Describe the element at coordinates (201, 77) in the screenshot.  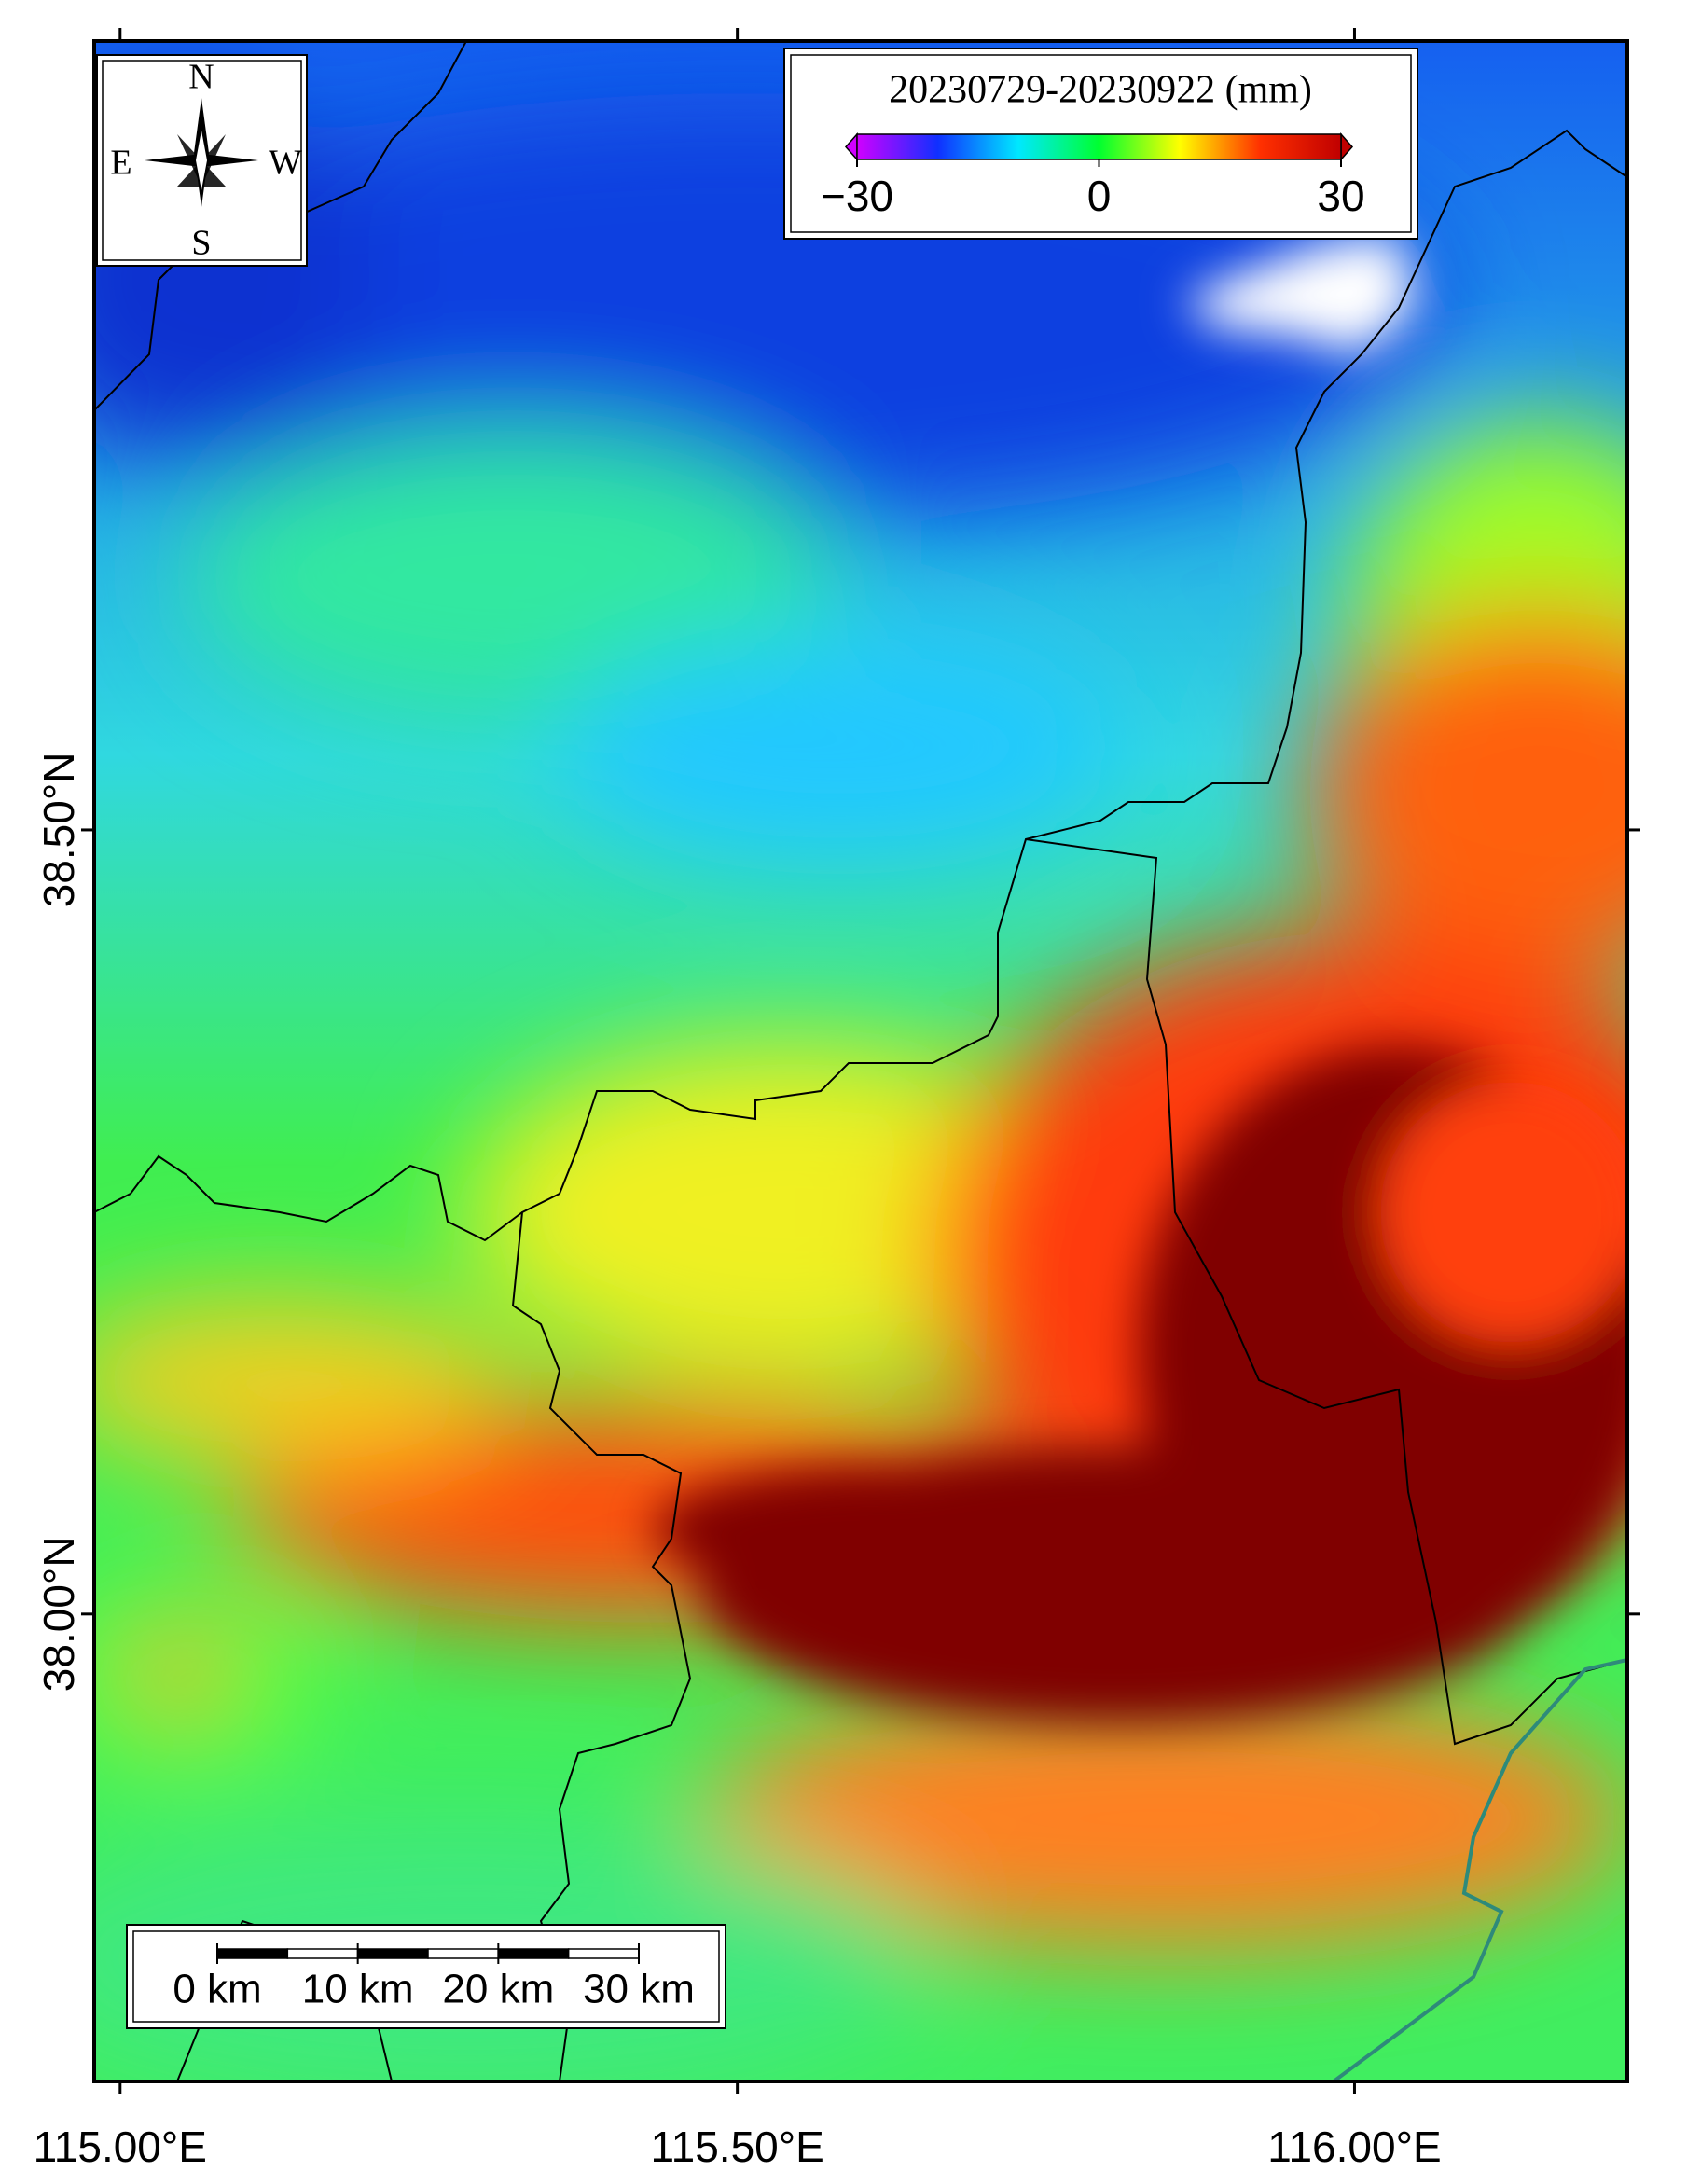
I see `compass-north: N` at that location.